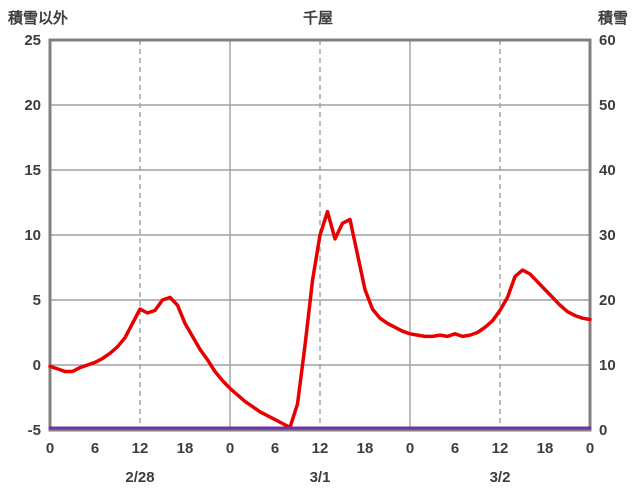 The image size is (636, 501). Describe the element at coordinates (607, 235) in the screenshot. I see `right-tick-label: 30` at that location.